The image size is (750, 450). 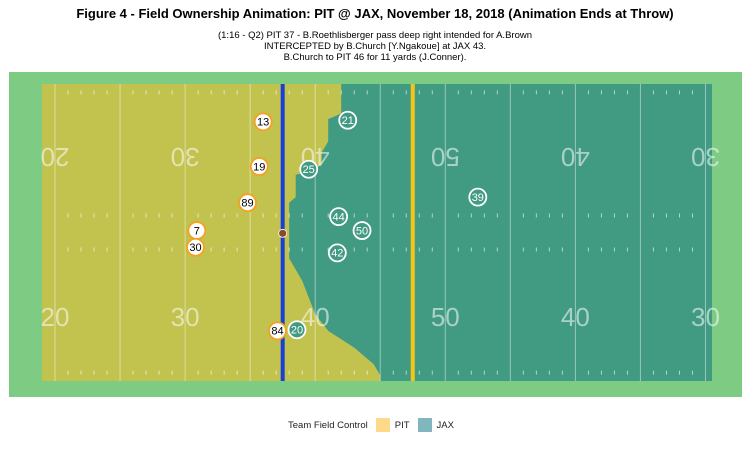 What do you see at coordinates (392, 425) in the screenshot?
I see `legend-item-pit: PIT` at bounding box center [392, 425].